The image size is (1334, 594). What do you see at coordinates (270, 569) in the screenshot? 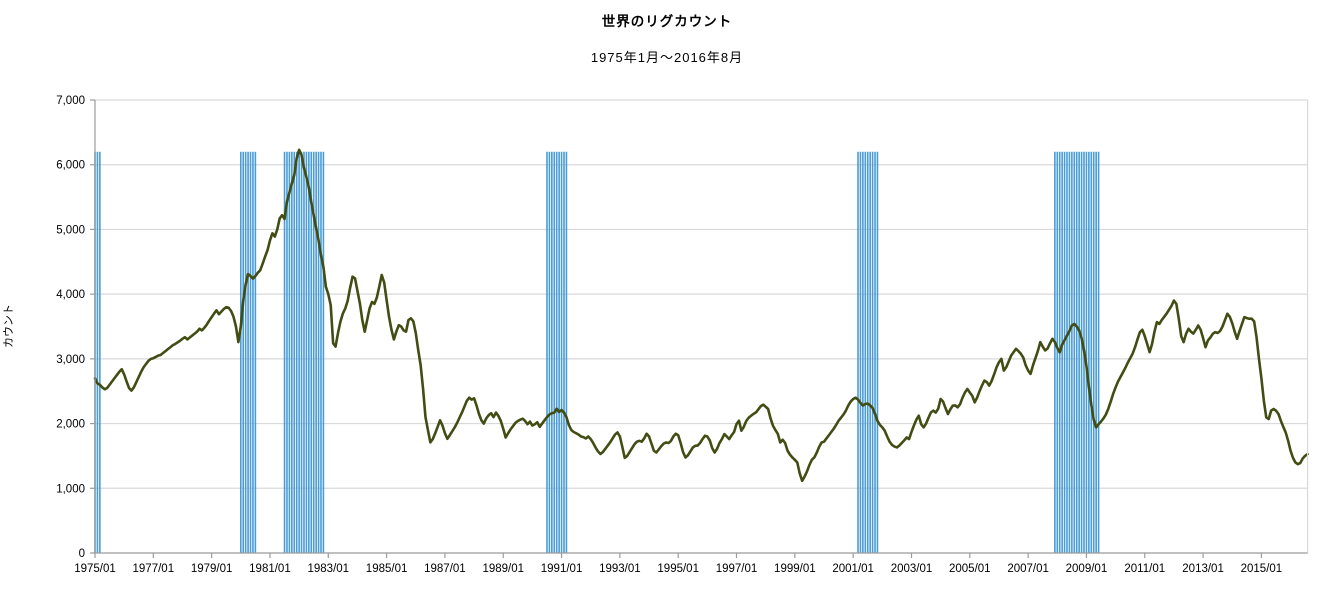
I see `x-tick-label: 1981/01` at bounding box center [270, 569].